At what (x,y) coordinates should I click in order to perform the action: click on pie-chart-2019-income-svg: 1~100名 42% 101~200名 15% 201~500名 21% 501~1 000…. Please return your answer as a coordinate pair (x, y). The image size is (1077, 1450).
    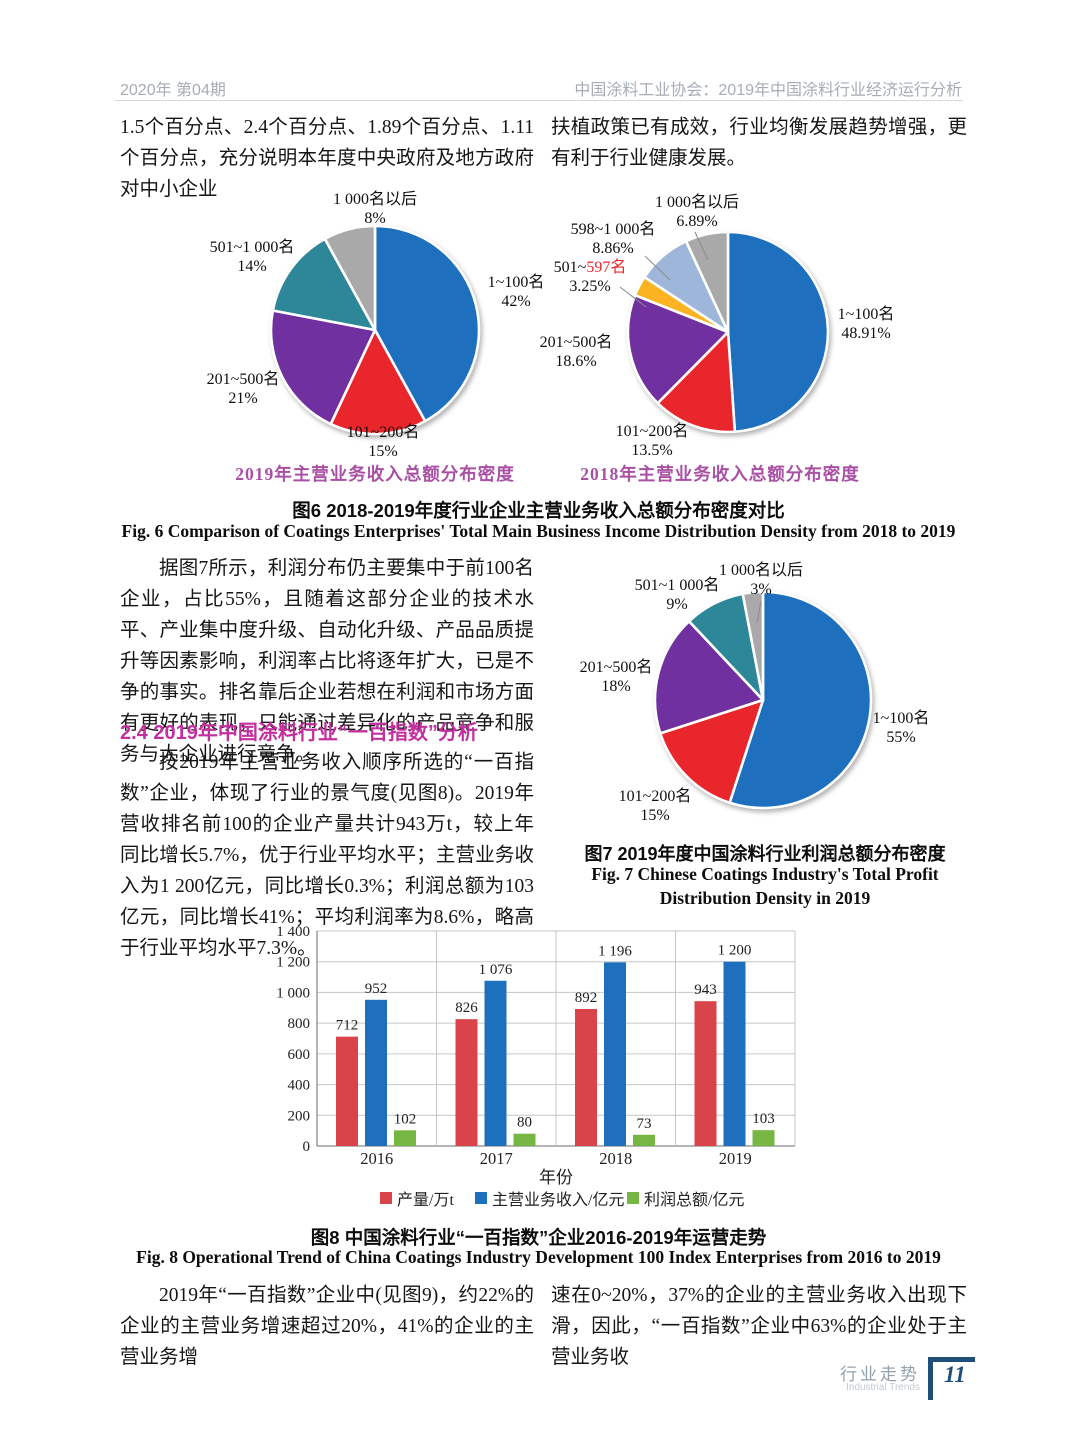
    Looking at the image, I should click on (376, 325).